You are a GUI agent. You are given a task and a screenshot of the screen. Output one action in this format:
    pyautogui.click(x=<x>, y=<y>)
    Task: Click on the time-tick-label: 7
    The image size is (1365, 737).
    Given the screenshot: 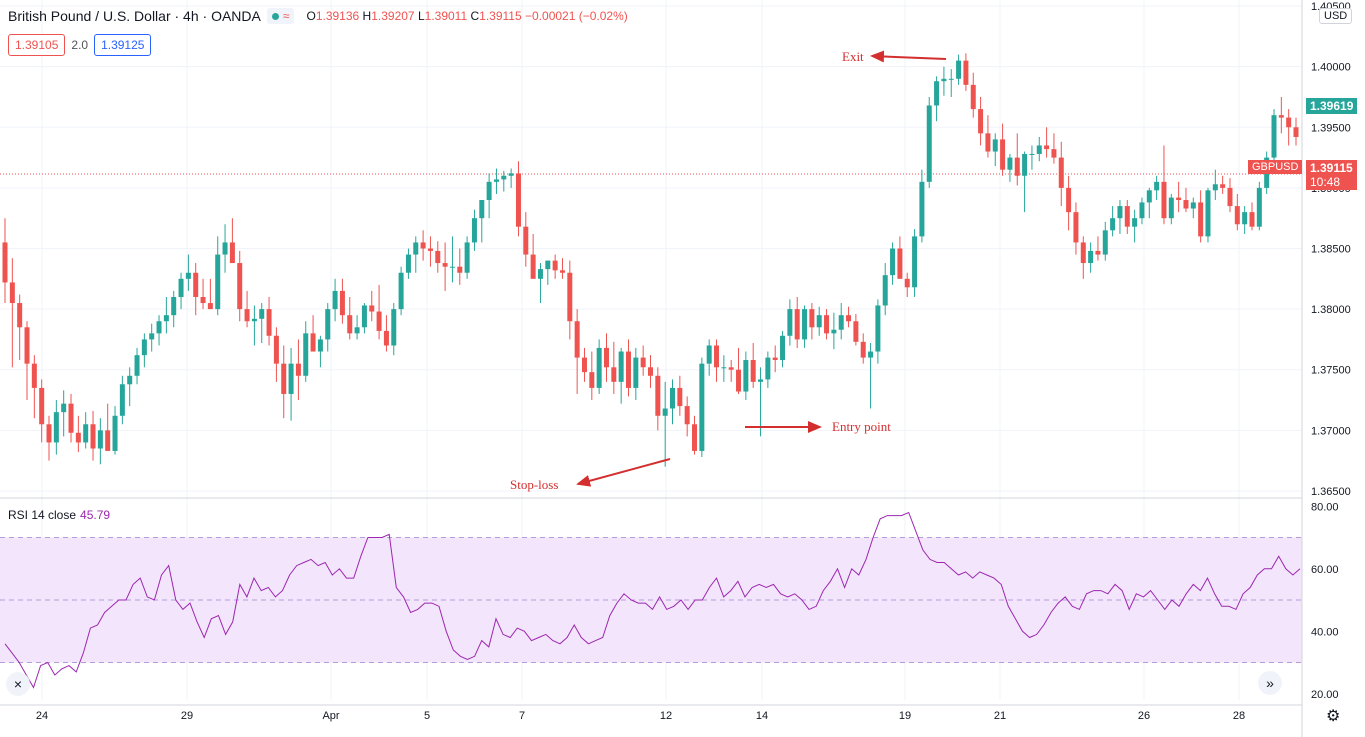 What is the action you would take?
    pyautogui.click(x=522, y=716)
    